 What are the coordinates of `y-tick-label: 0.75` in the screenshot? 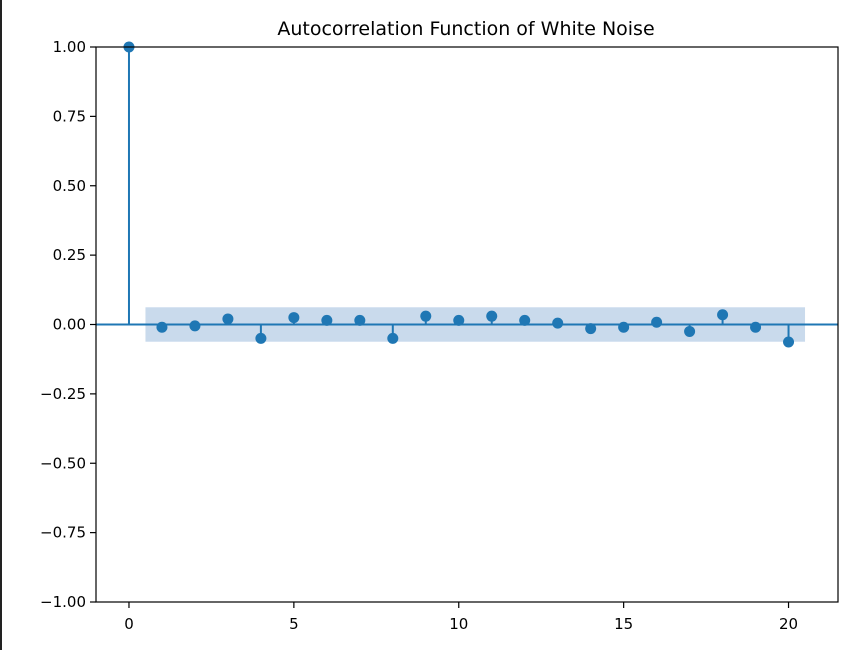 It's located at (69, 116).